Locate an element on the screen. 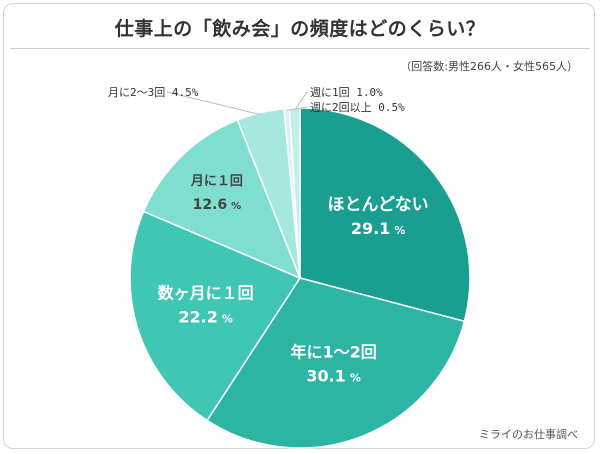 The width and height of the screenshot is (600, 454). source-credit: ミライのお仕事調べ is located at coordinates (528, 434).